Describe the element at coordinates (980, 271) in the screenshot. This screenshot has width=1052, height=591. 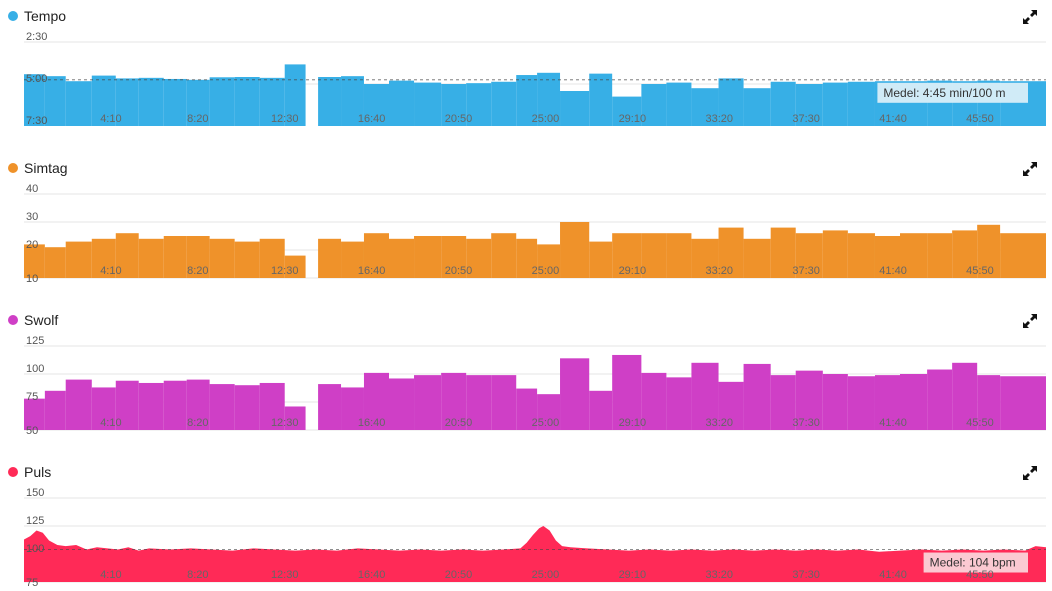
I see `x-tick-label: 45:50` at that location.